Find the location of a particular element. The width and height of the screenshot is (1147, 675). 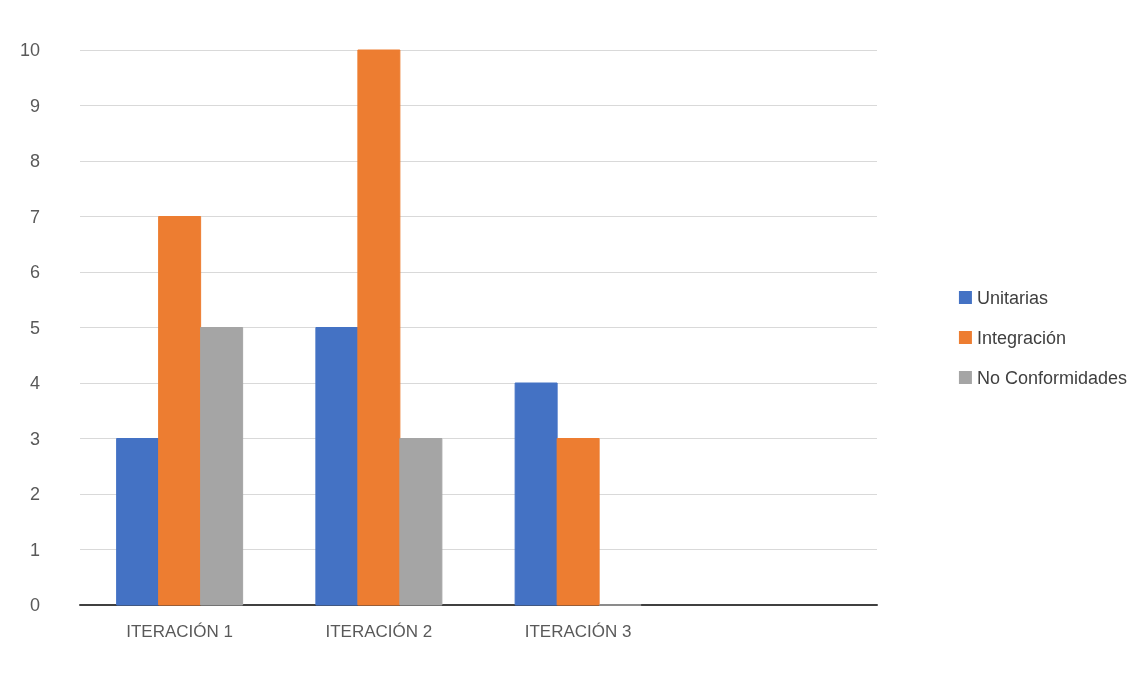

legend-label: Integración is located at coordinates (1021, 337).